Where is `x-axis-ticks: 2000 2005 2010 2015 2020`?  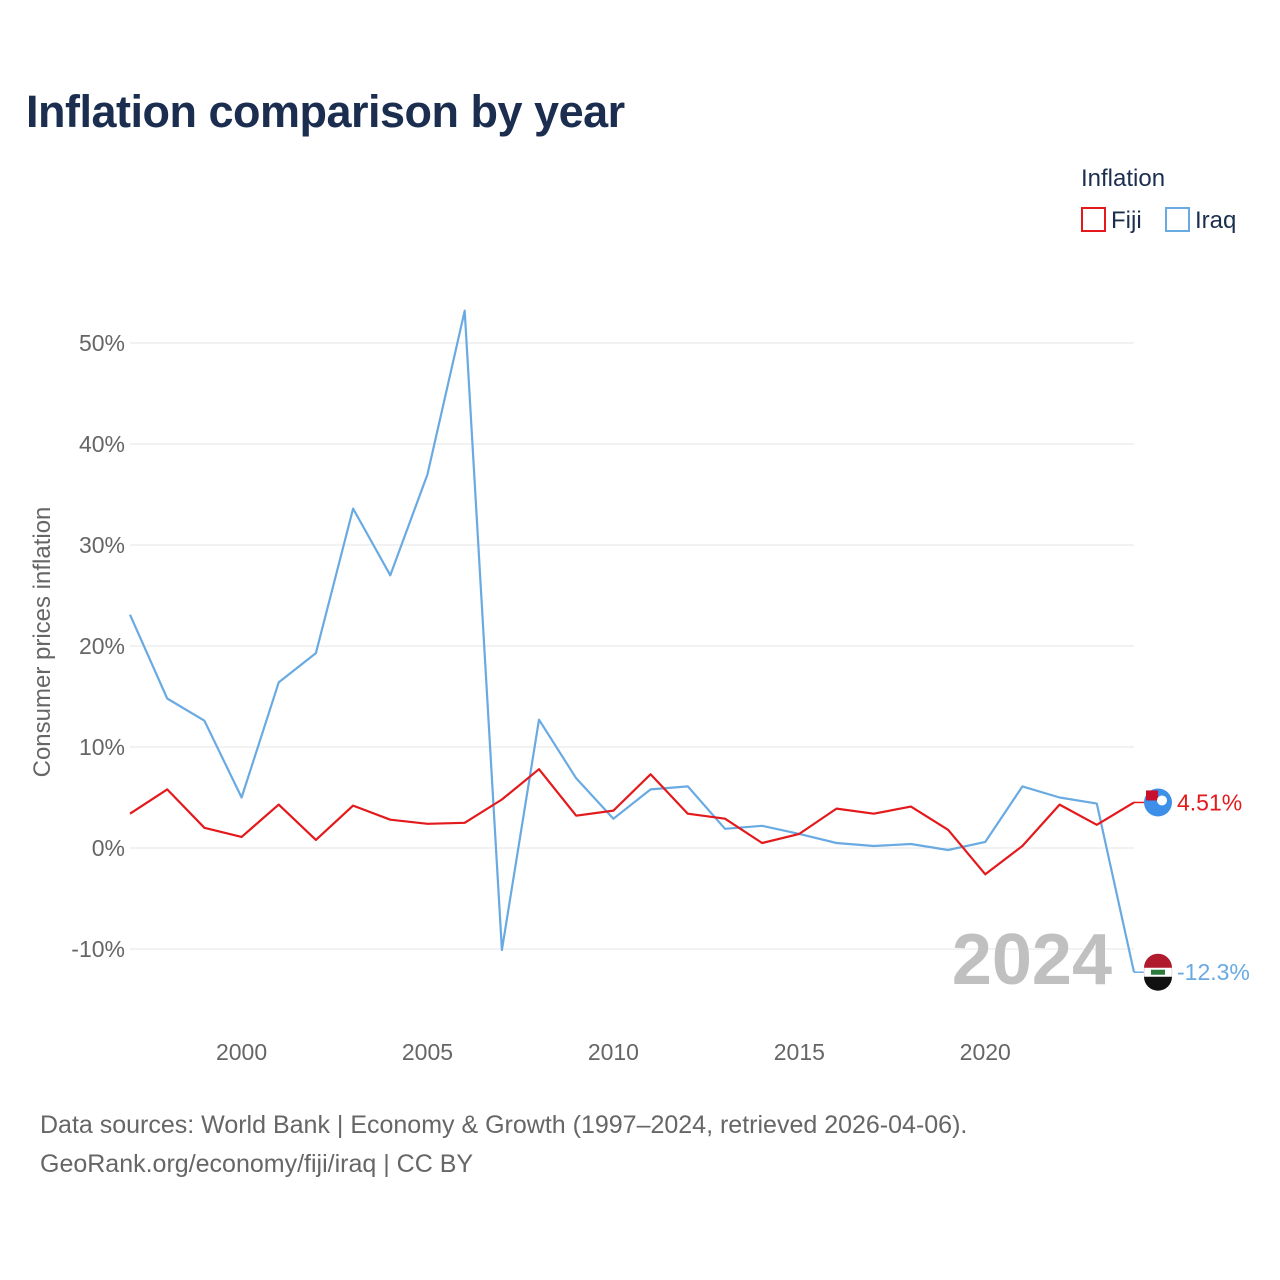
x-axis-ticks: 2000 2005 2010 2015 2020 is located at coordinates (613, 1052).